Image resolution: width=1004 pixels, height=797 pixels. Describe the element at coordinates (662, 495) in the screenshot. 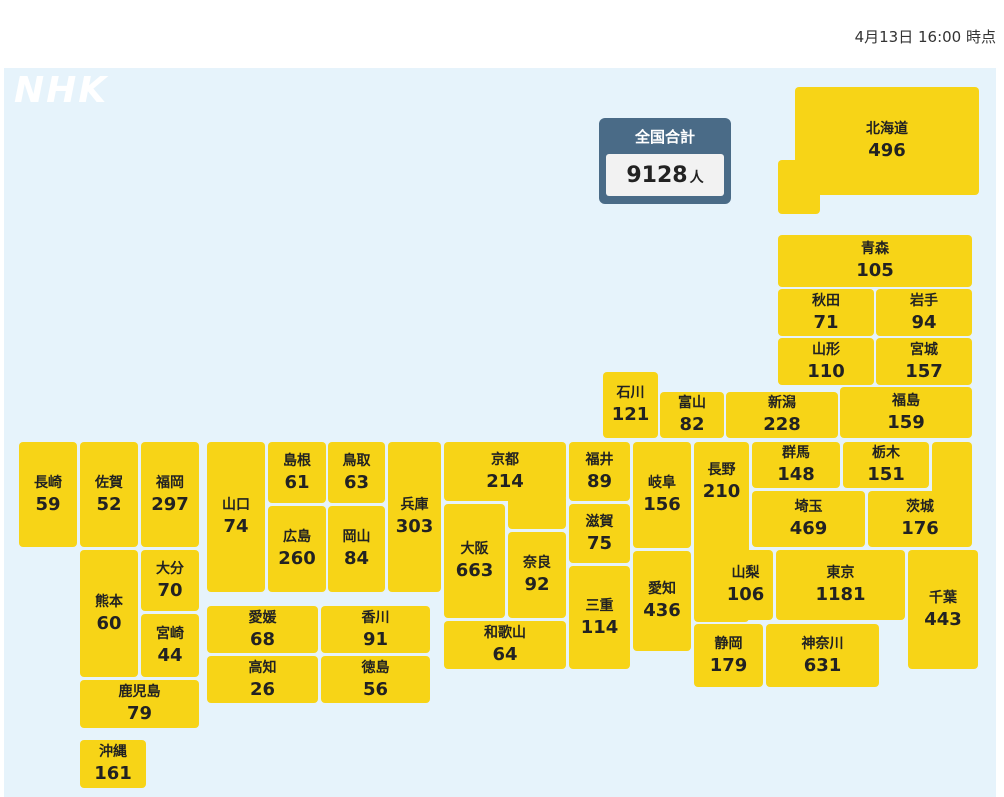

I see `pref-gifu: 岐阜 156` at that location.